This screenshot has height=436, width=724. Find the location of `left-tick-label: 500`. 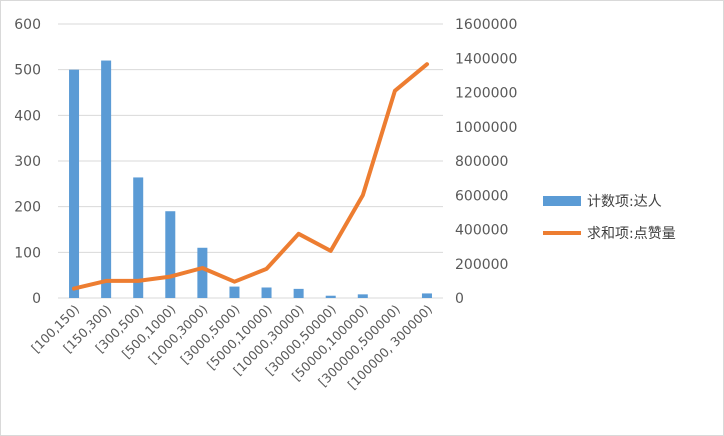

left-tick-label: 500 is located at coordinates (27, 71).